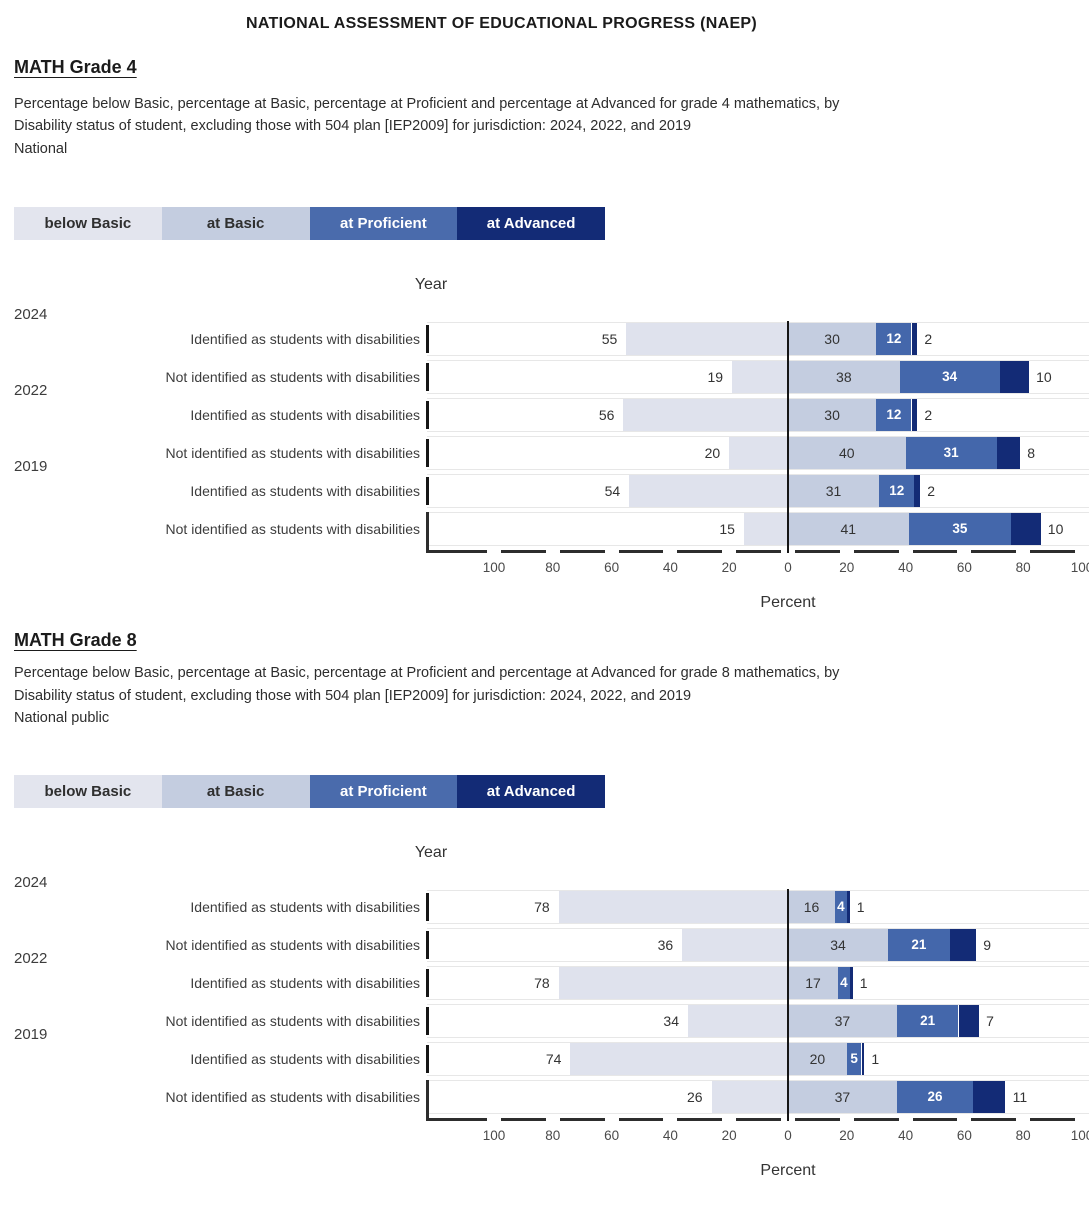 This screenshot has width=1089, height=1214. What do you see at coordinates (712, 453) in the screenshot?
I see `value-label-below-basic: 20` at bounding box center [712, 453].